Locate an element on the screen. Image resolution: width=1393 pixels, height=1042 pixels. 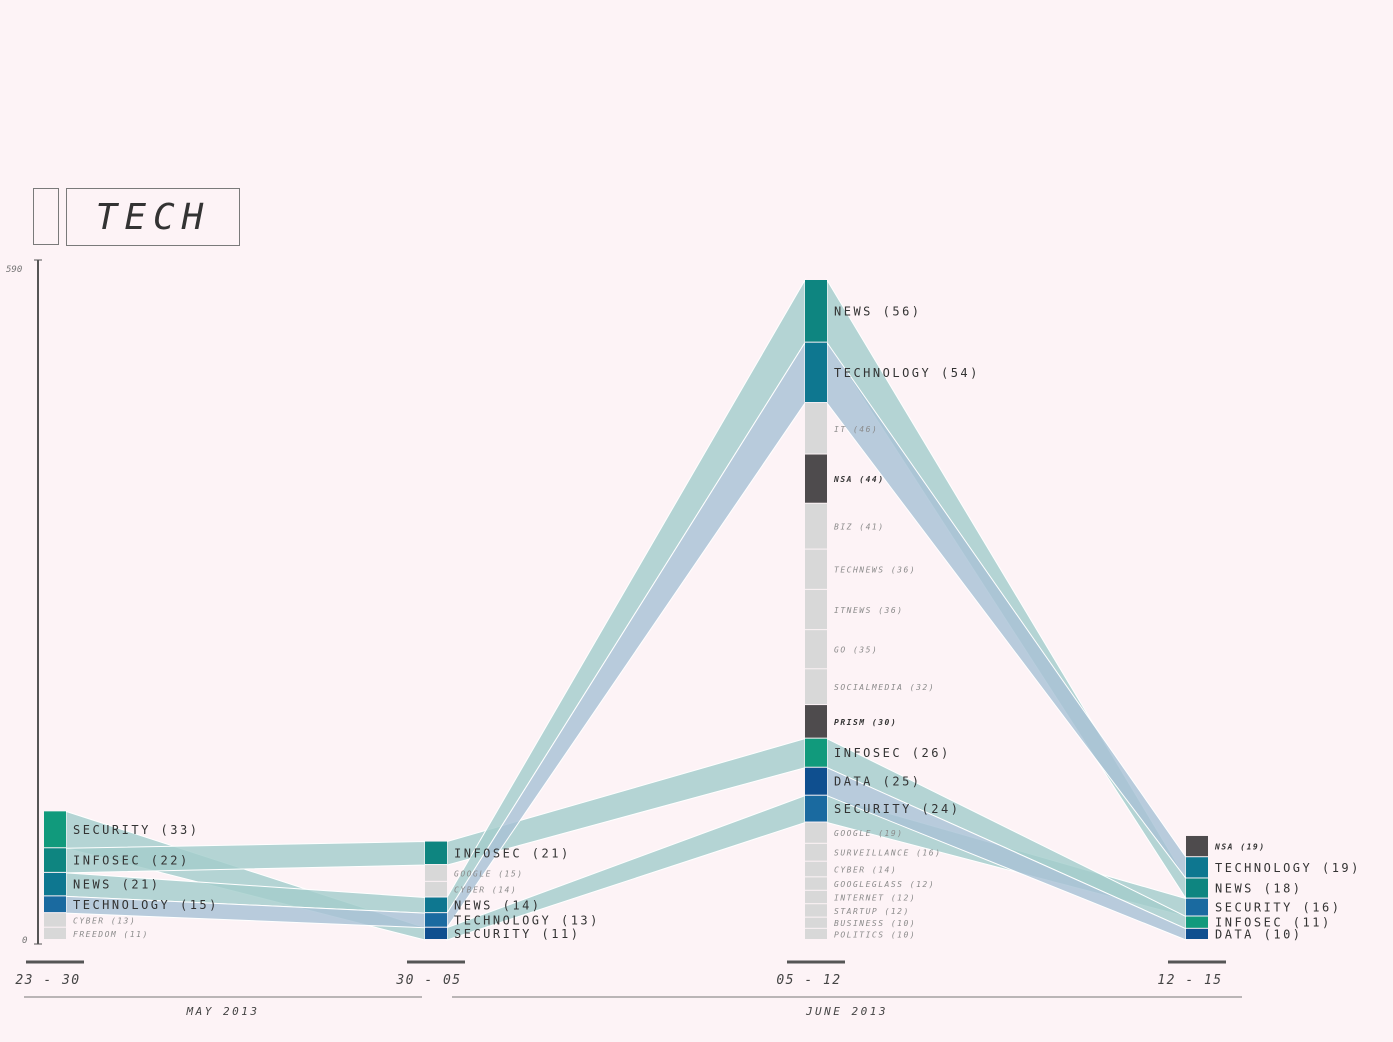
tag-label-30-05-cyber: CYBER (14) is located at coordinates (485, 890).